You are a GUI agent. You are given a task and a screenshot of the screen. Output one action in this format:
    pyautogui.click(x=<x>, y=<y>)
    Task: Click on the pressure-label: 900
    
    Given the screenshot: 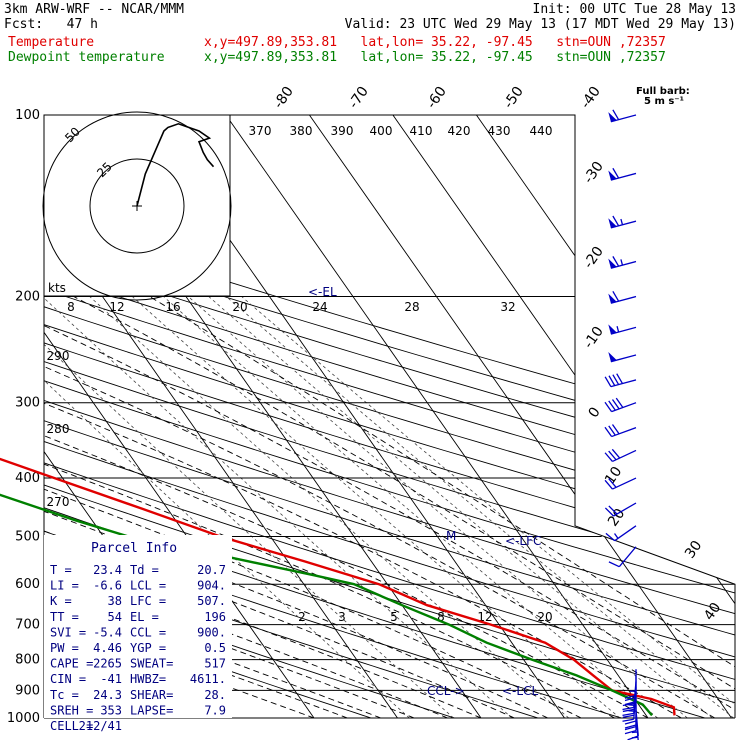 What is the action you would take?
    pyautogui.click(x=27, y=690)
    